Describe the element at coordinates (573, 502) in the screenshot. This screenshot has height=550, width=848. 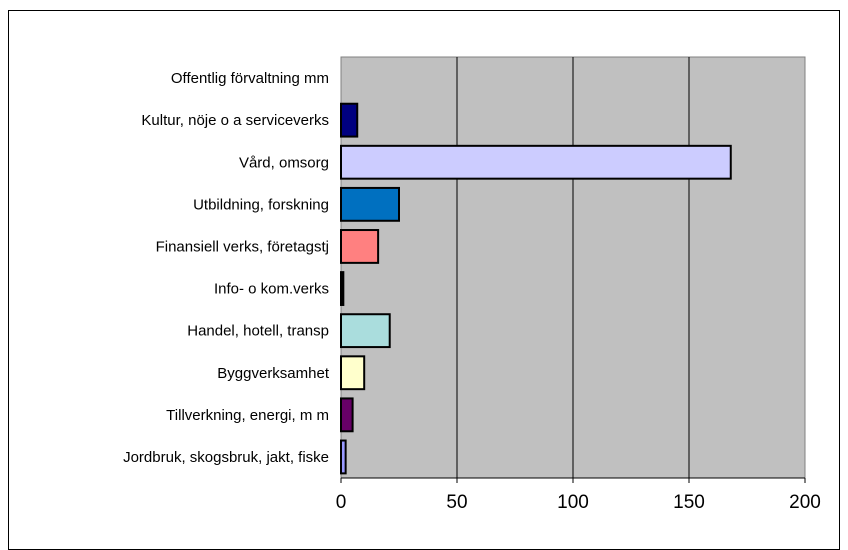
I see `x-tick-label: 100` at that location.